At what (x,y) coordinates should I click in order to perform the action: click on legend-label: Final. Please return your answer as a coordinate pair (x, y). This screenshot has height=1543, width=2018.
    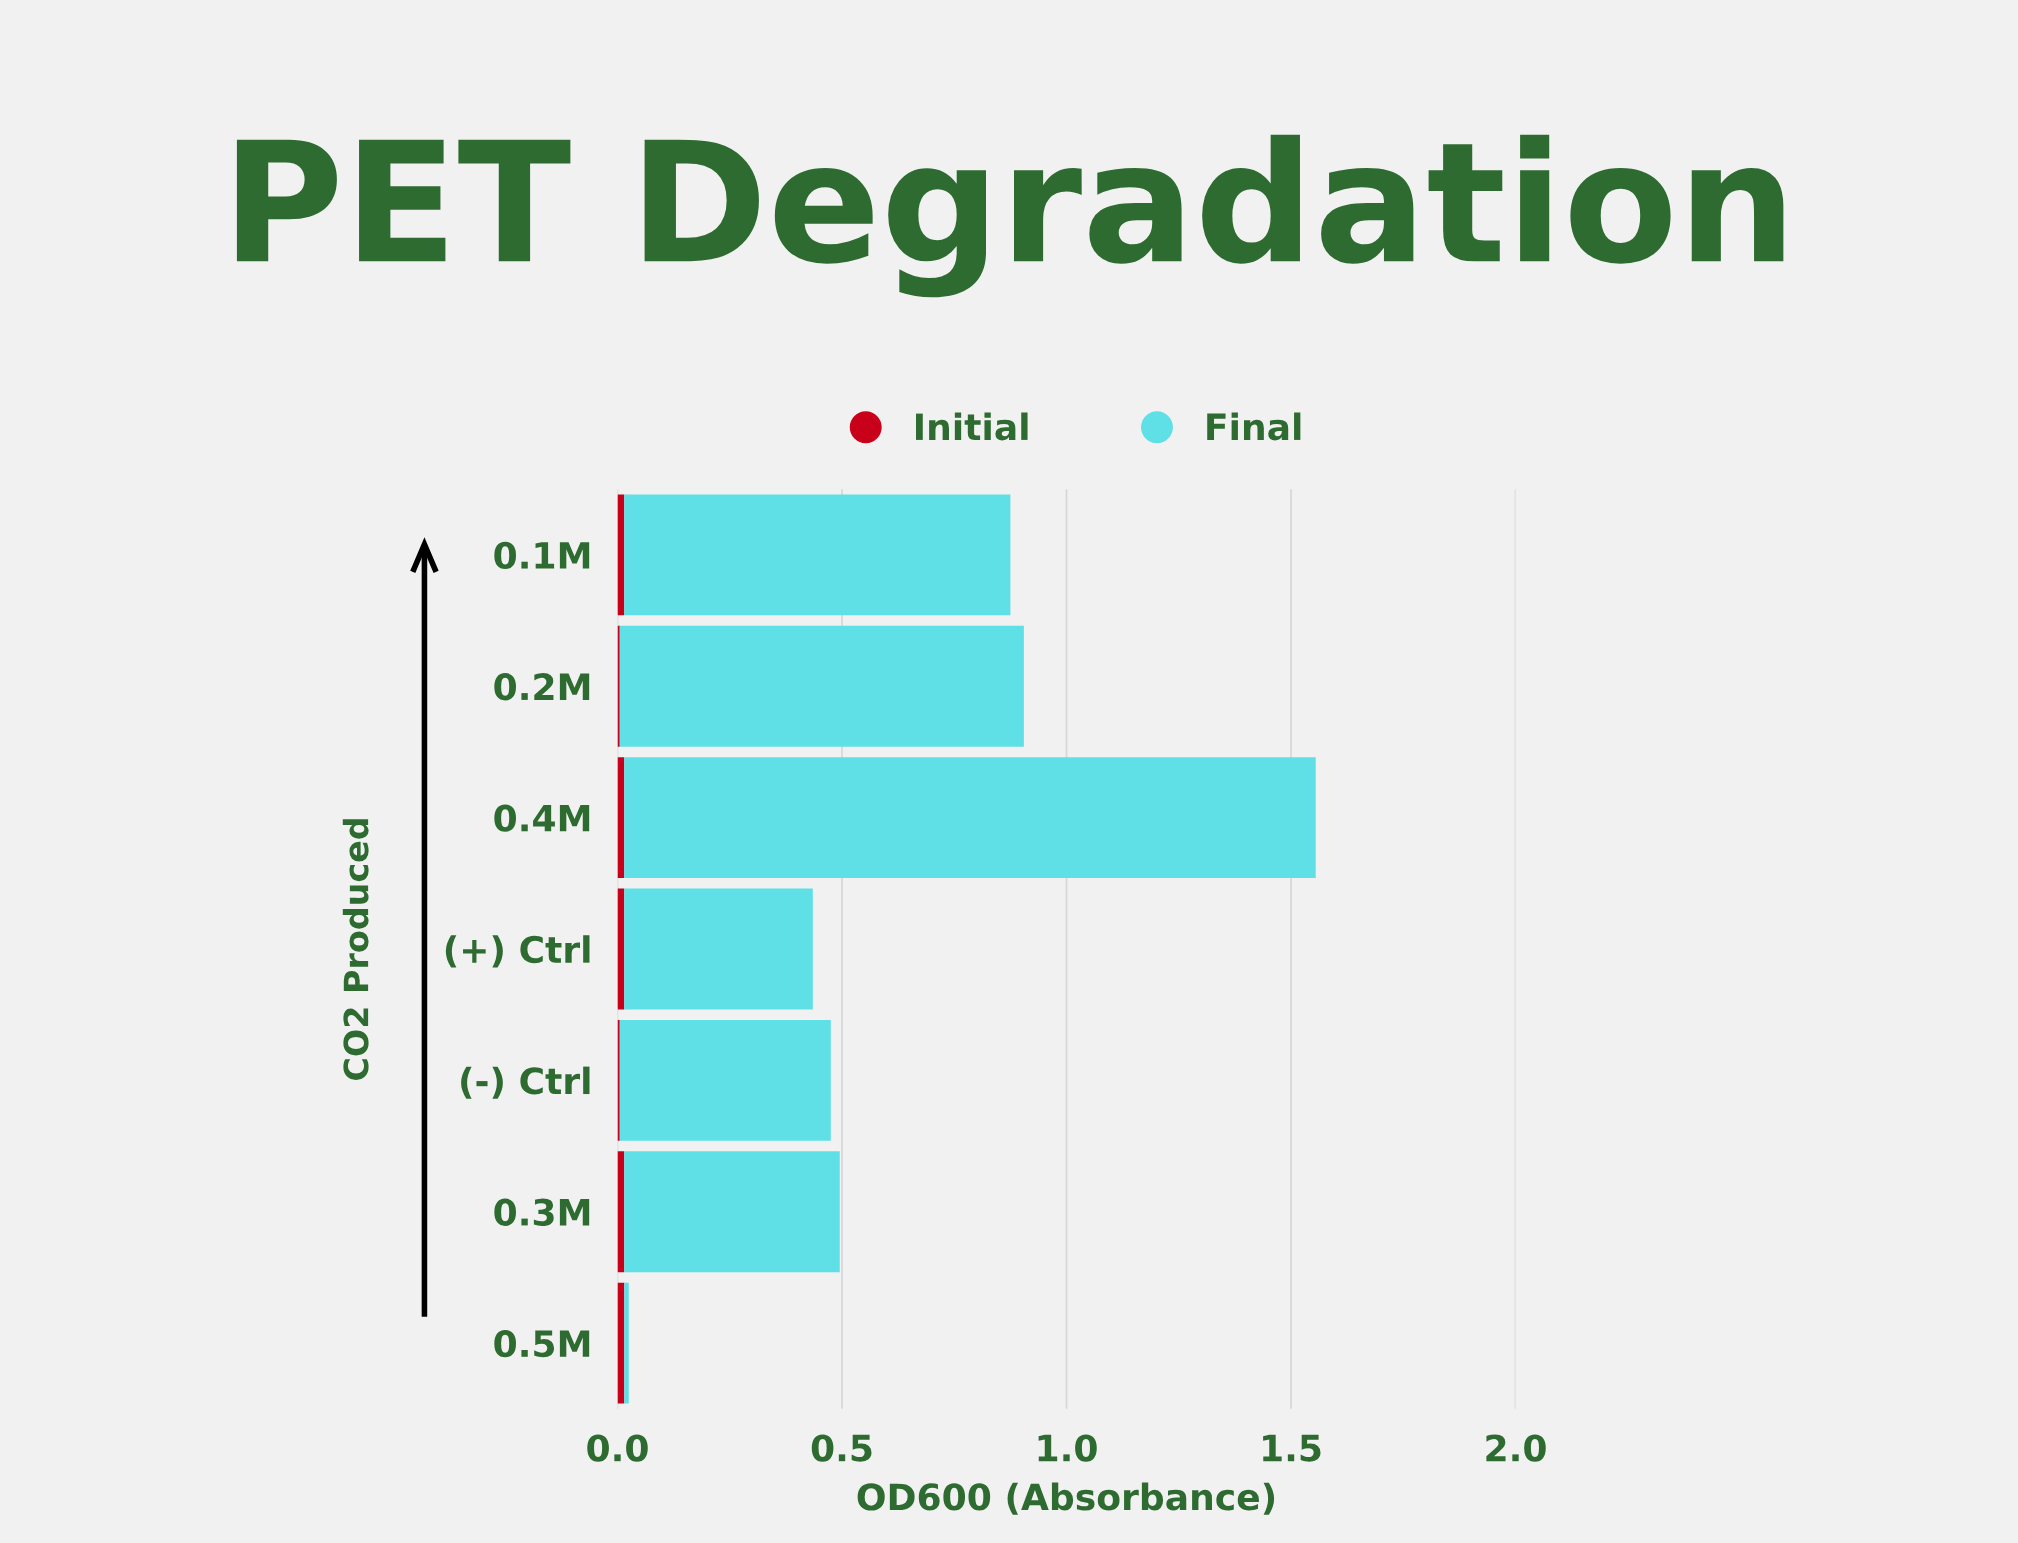
    Looking at the image, I should click on (1254, 426).